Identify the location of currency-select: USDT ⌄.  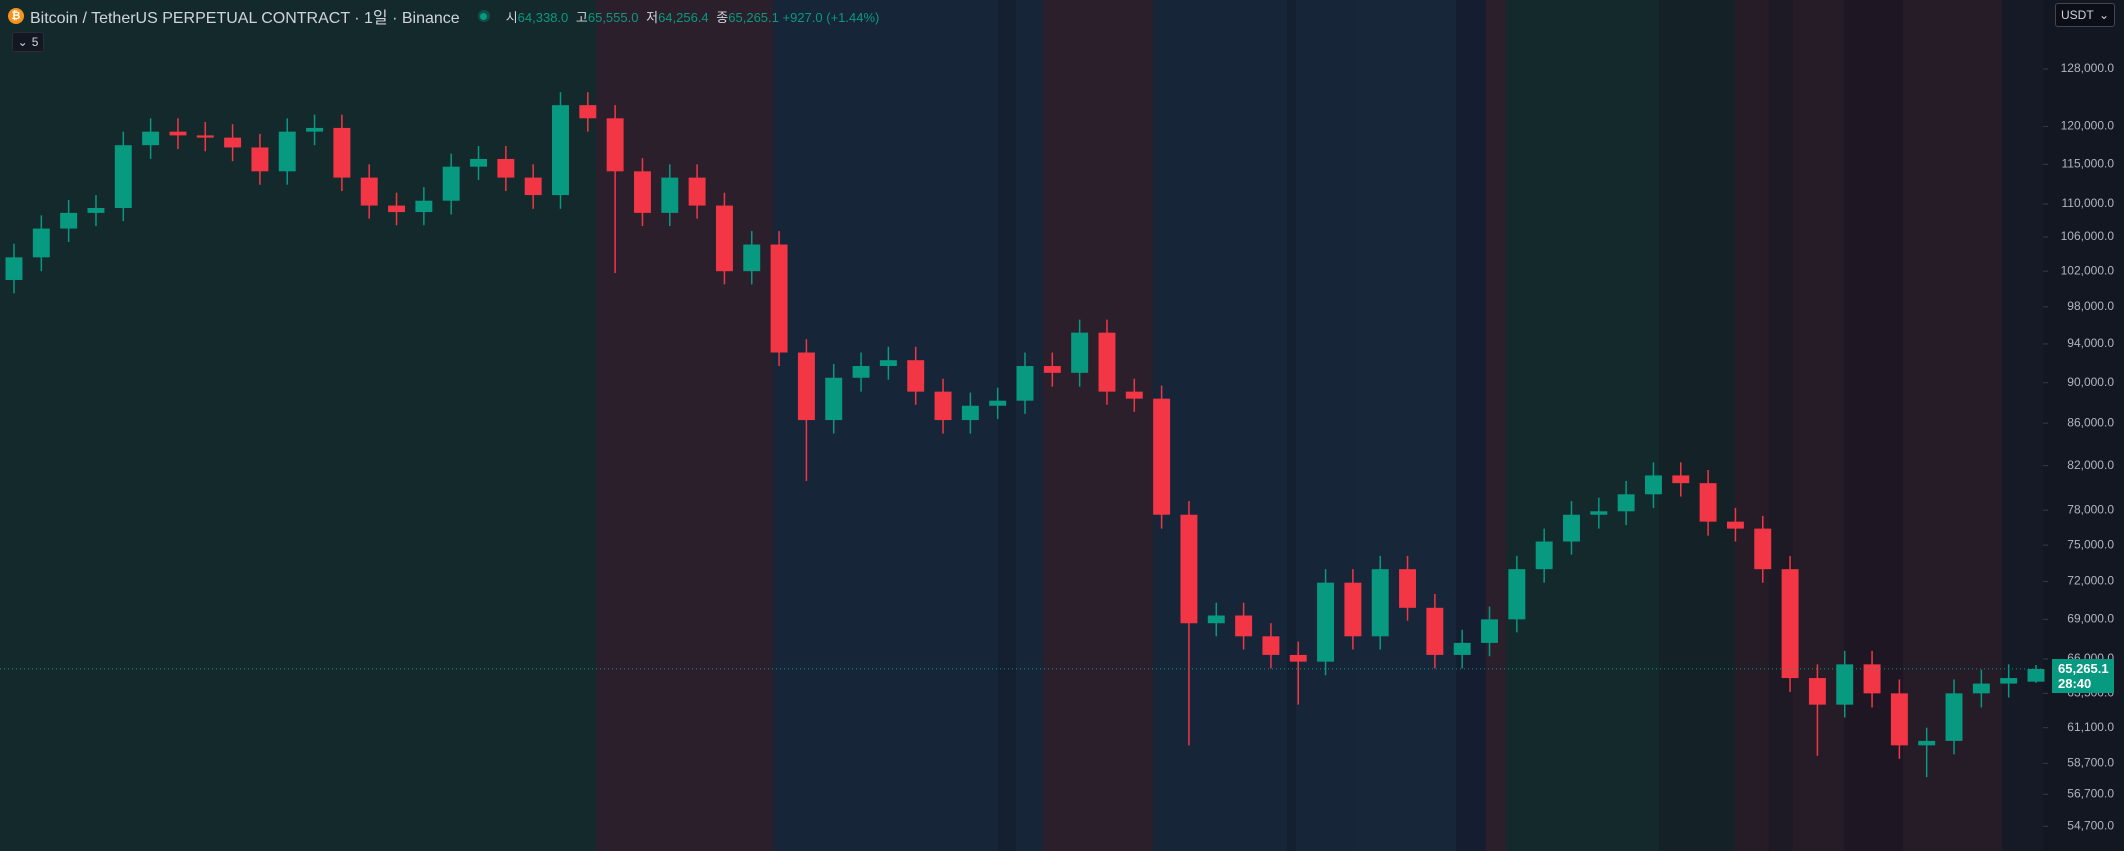
(2085, 15).